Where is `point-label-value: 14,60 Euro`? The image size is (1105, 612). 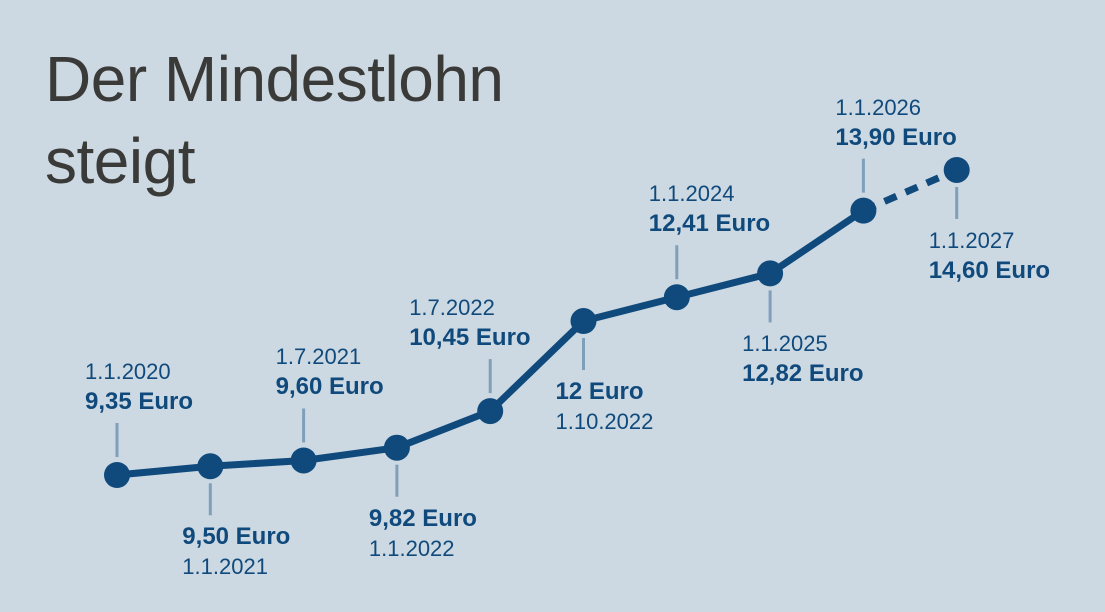
point-label-value: 14,60 Euro is located at coordinates (989, 270).